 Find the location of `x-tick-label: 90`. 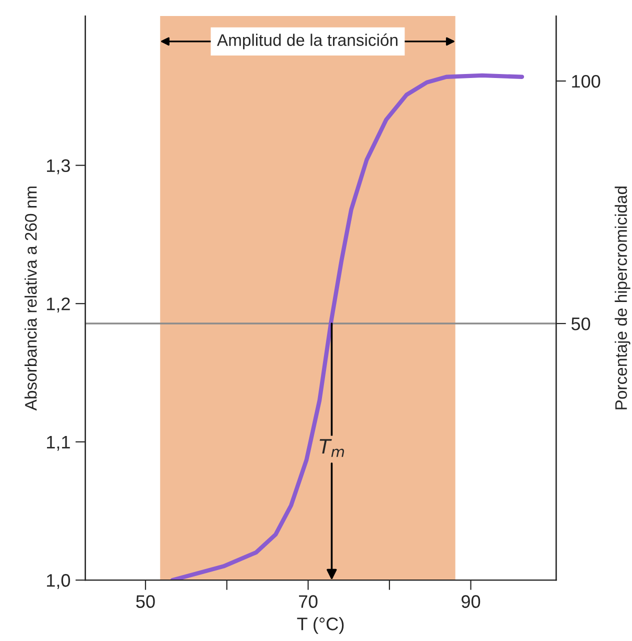

x-tick-label: 90 is located at coordinates (471, 601).